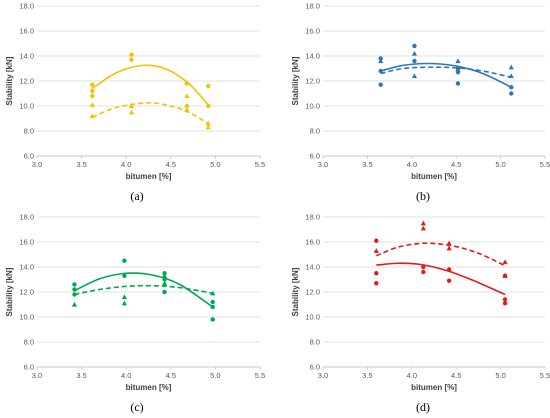  What do you see at coordinates (136, 196) in the screenshot?
I see `panel-caption: (a)` at bounding box center [136, 196].